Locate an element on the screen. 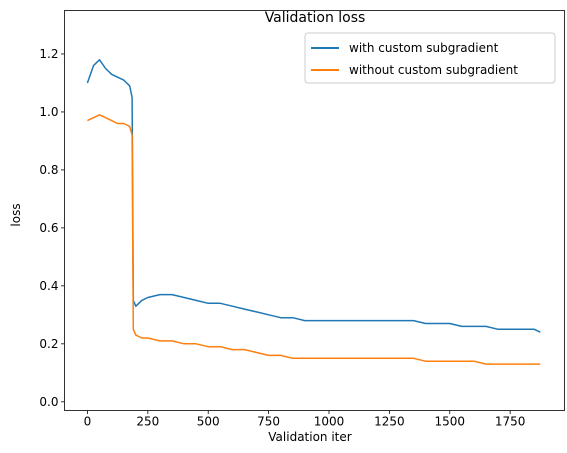 This screenshot has width=567, height=453. x-tick-label: 1000 is located at coordinates (329, 422).